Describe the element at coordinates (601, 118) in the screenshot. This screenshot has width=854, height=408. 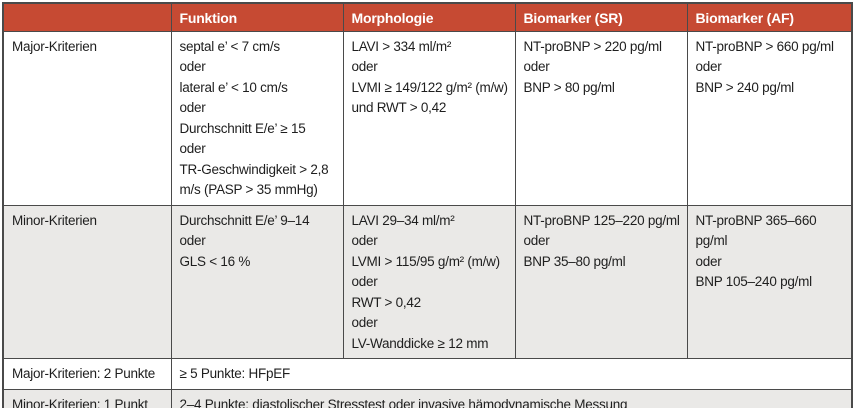
I see `major-biomarker-sr-cell: NT-proBNP > 220 pg/ml oder BNP > 80 pg/ml` at that location.